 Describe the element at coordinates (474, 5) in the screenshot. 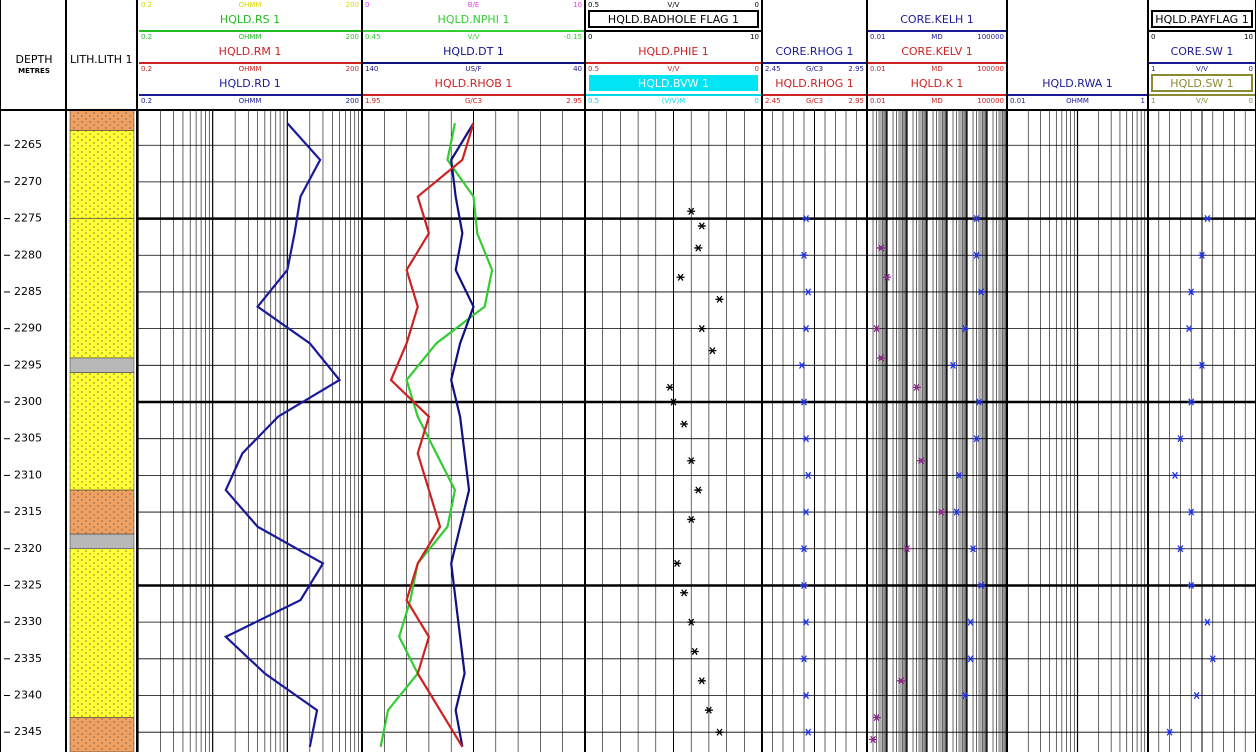

I see `scale-unit: B/E` at that location.